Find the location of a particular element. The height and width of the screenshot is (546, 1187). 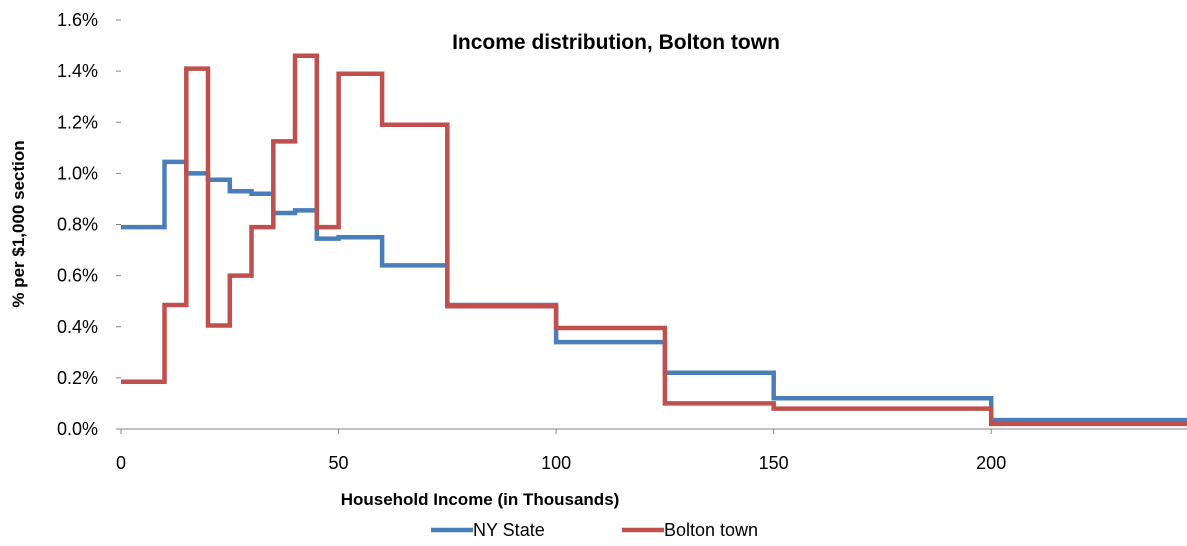

y-tick-label: 0.6% is located at coordinates (77, 276).